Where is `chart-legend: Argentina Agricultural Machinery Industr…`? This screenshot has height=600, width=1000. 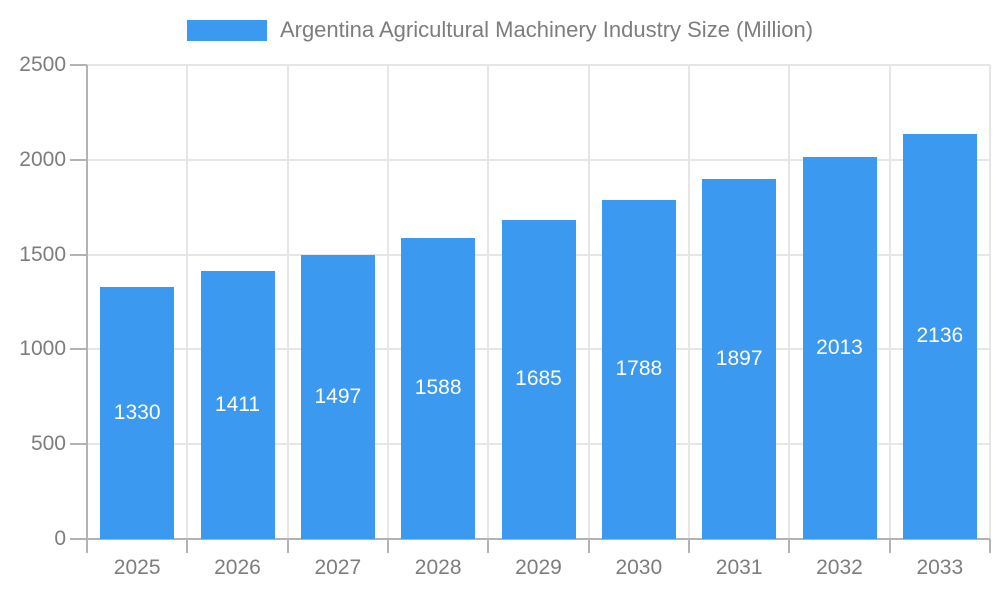
chart-legend: Argentina Agricultural Machinery Industr… is located at coordinates (500, 30).